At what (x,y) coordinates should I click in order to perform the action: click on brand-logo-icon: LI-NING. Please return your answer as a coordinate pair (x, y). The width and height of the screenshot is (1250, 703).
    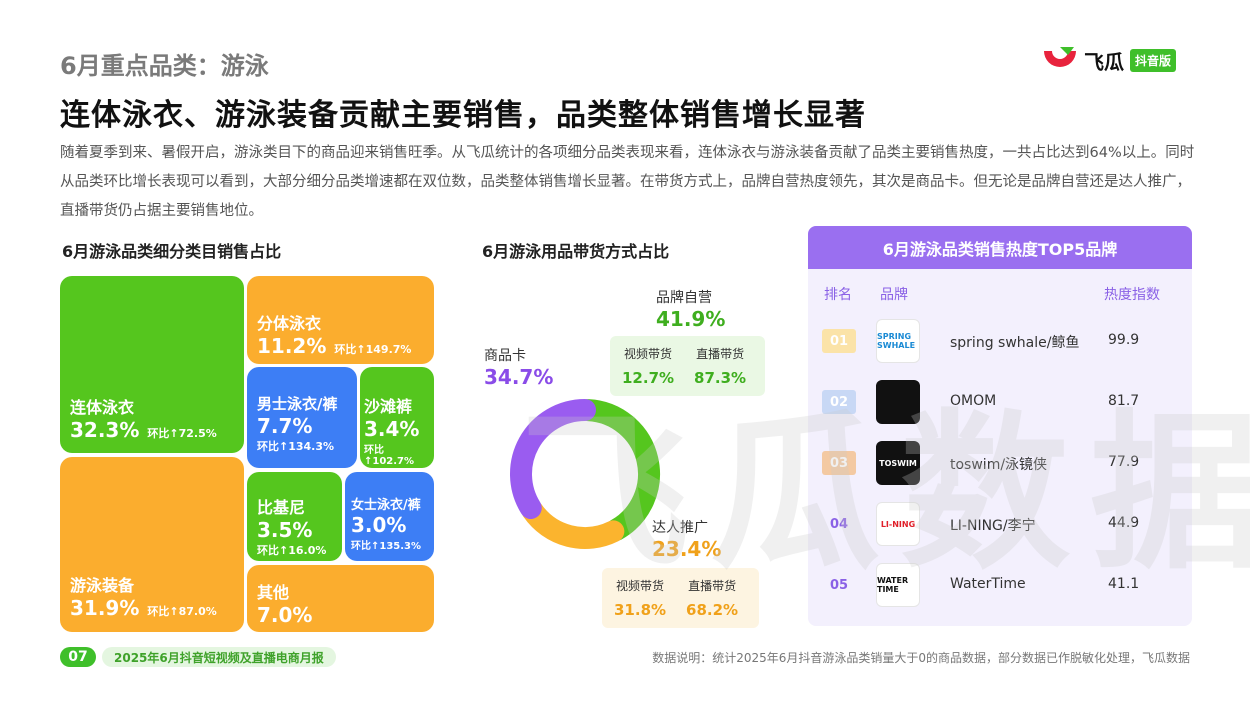
    Looking at the image, I should click on (898, 524).